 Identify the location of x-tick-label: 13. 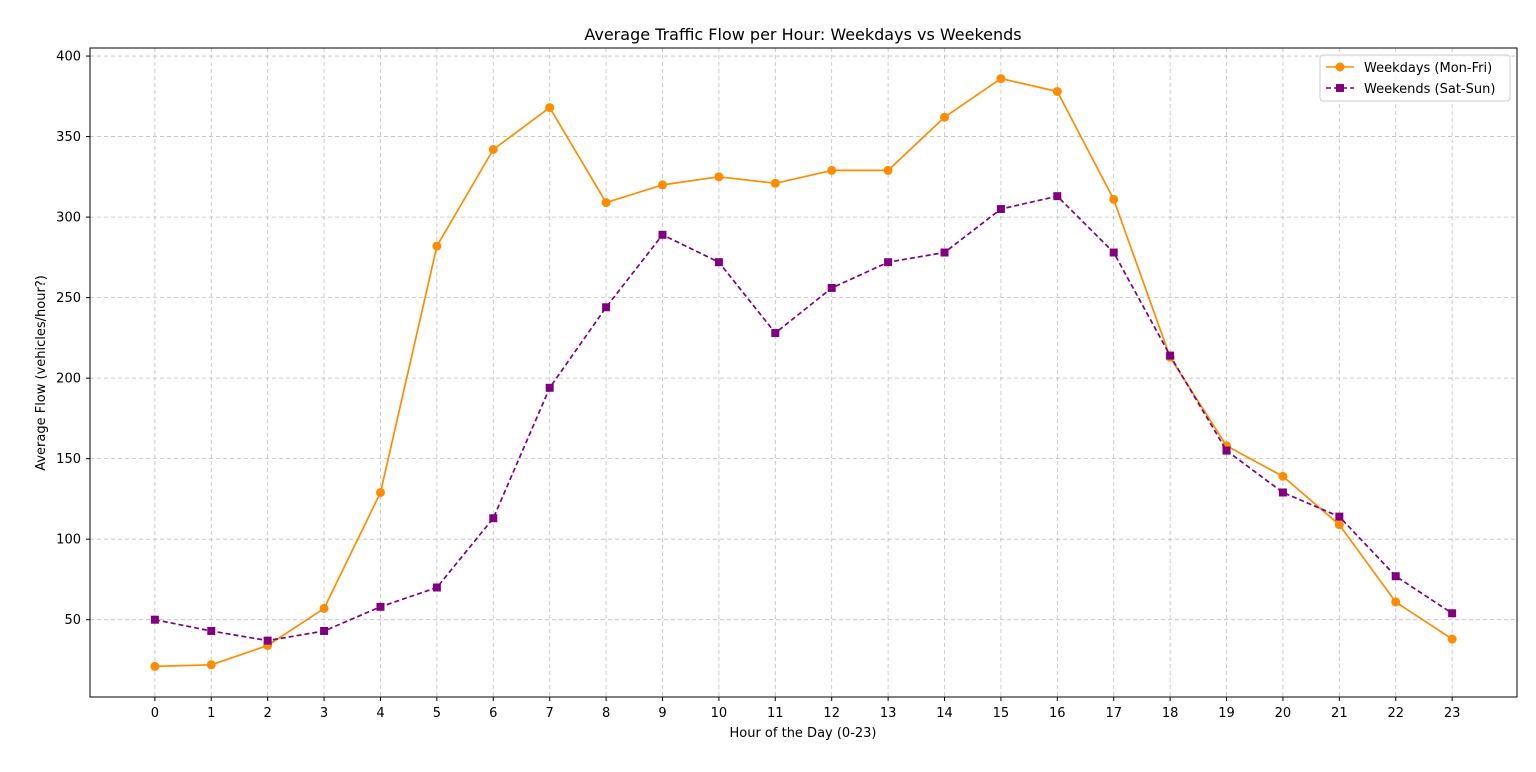
(888, 713).